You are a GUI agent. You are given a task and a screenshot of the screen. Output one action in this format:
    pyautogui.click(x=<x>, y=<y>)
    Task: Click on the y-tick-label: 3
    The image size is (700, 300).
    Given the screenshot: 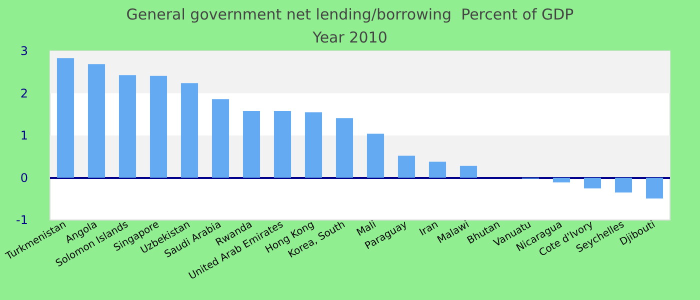 What is the action you would take?
    pyautogui.click(x=24, y=51)
    